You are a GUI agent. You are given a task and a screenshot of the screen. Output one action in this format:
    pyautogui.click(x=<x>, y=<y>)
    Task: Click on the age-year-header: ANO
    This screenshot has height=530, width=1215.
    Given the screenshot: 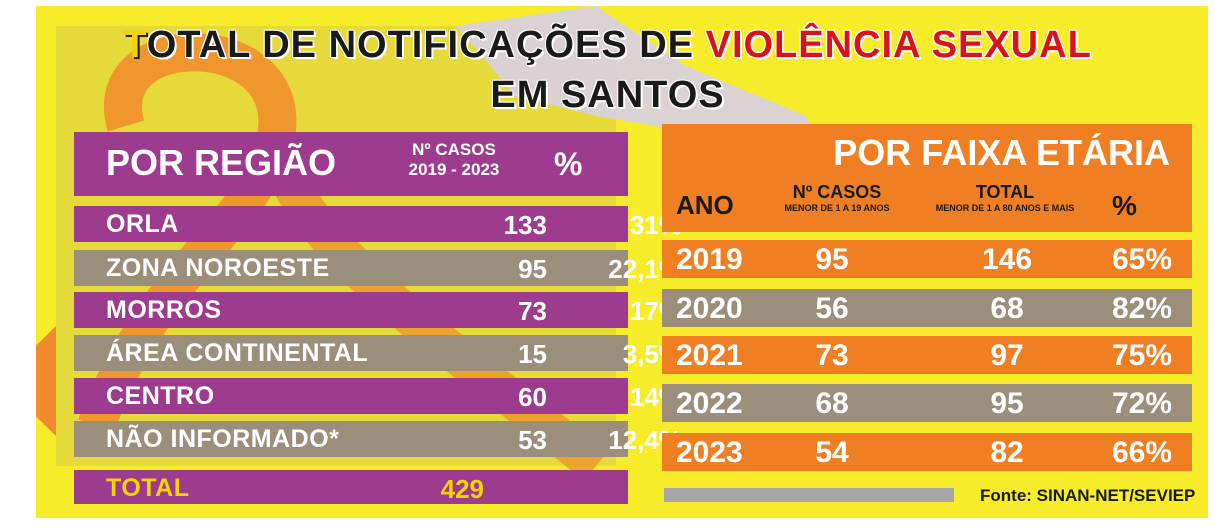 What is the action you would take?
    pyautogui.click(x=705, y=205)
    